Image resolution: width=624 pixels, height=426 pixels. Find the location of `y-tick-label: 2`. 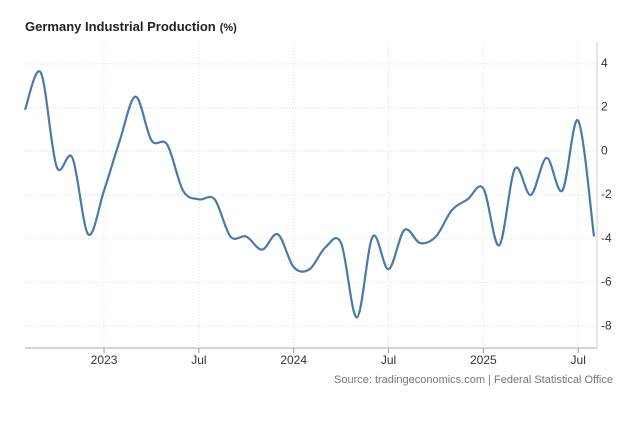

y-tick-label: 2 is located at coordinates (604, 107).